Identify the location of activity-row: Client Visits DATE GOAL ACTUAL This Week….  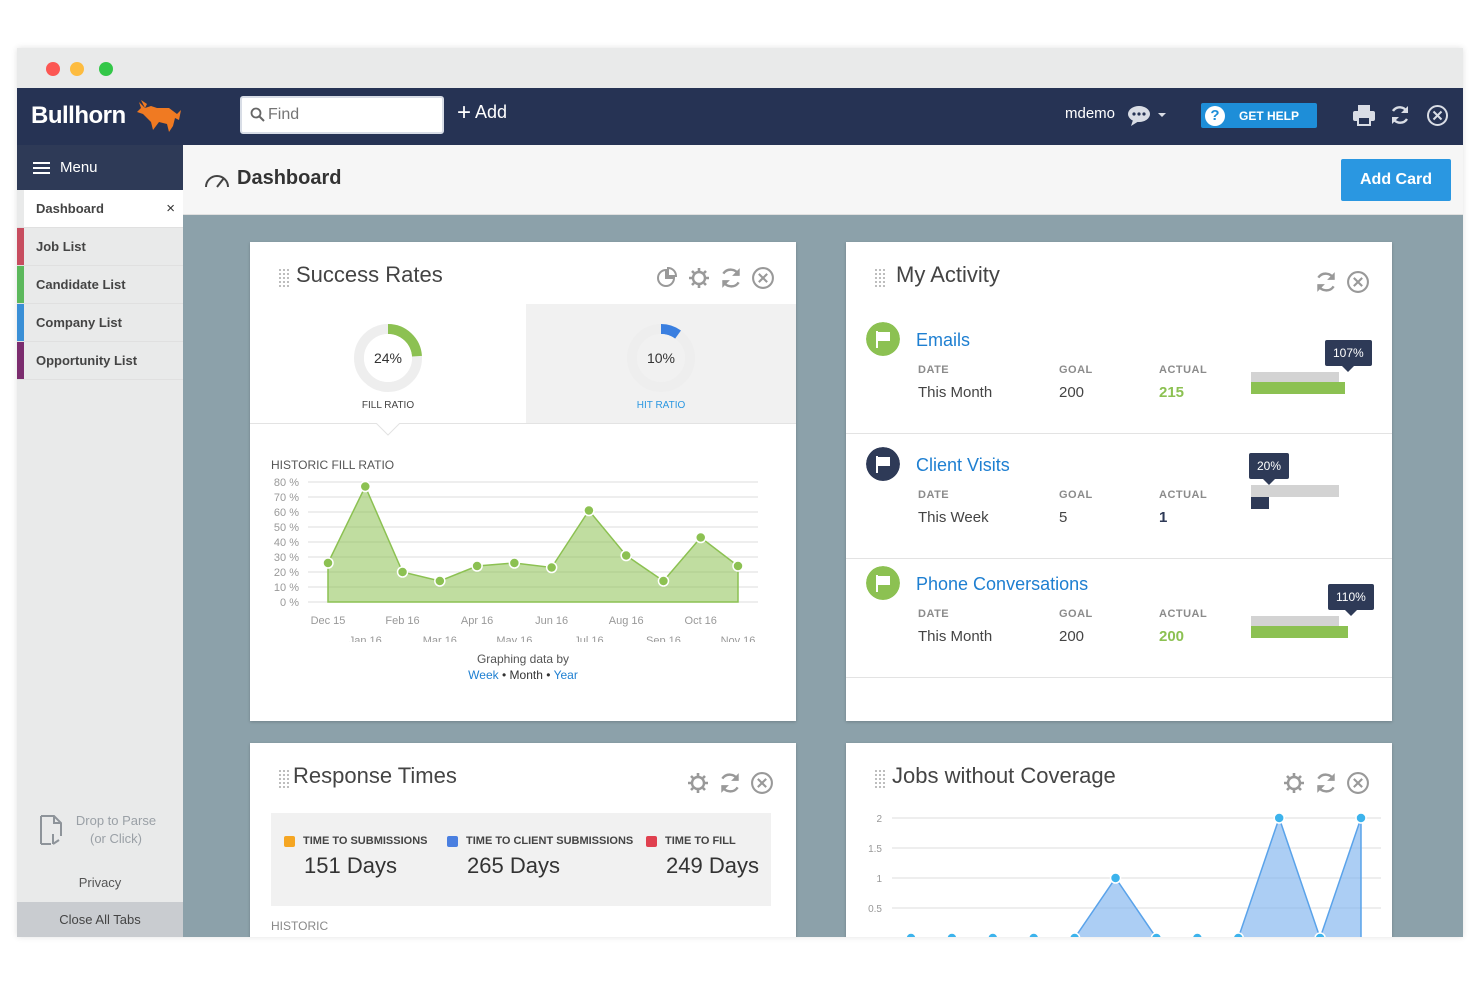
(1119, 499).